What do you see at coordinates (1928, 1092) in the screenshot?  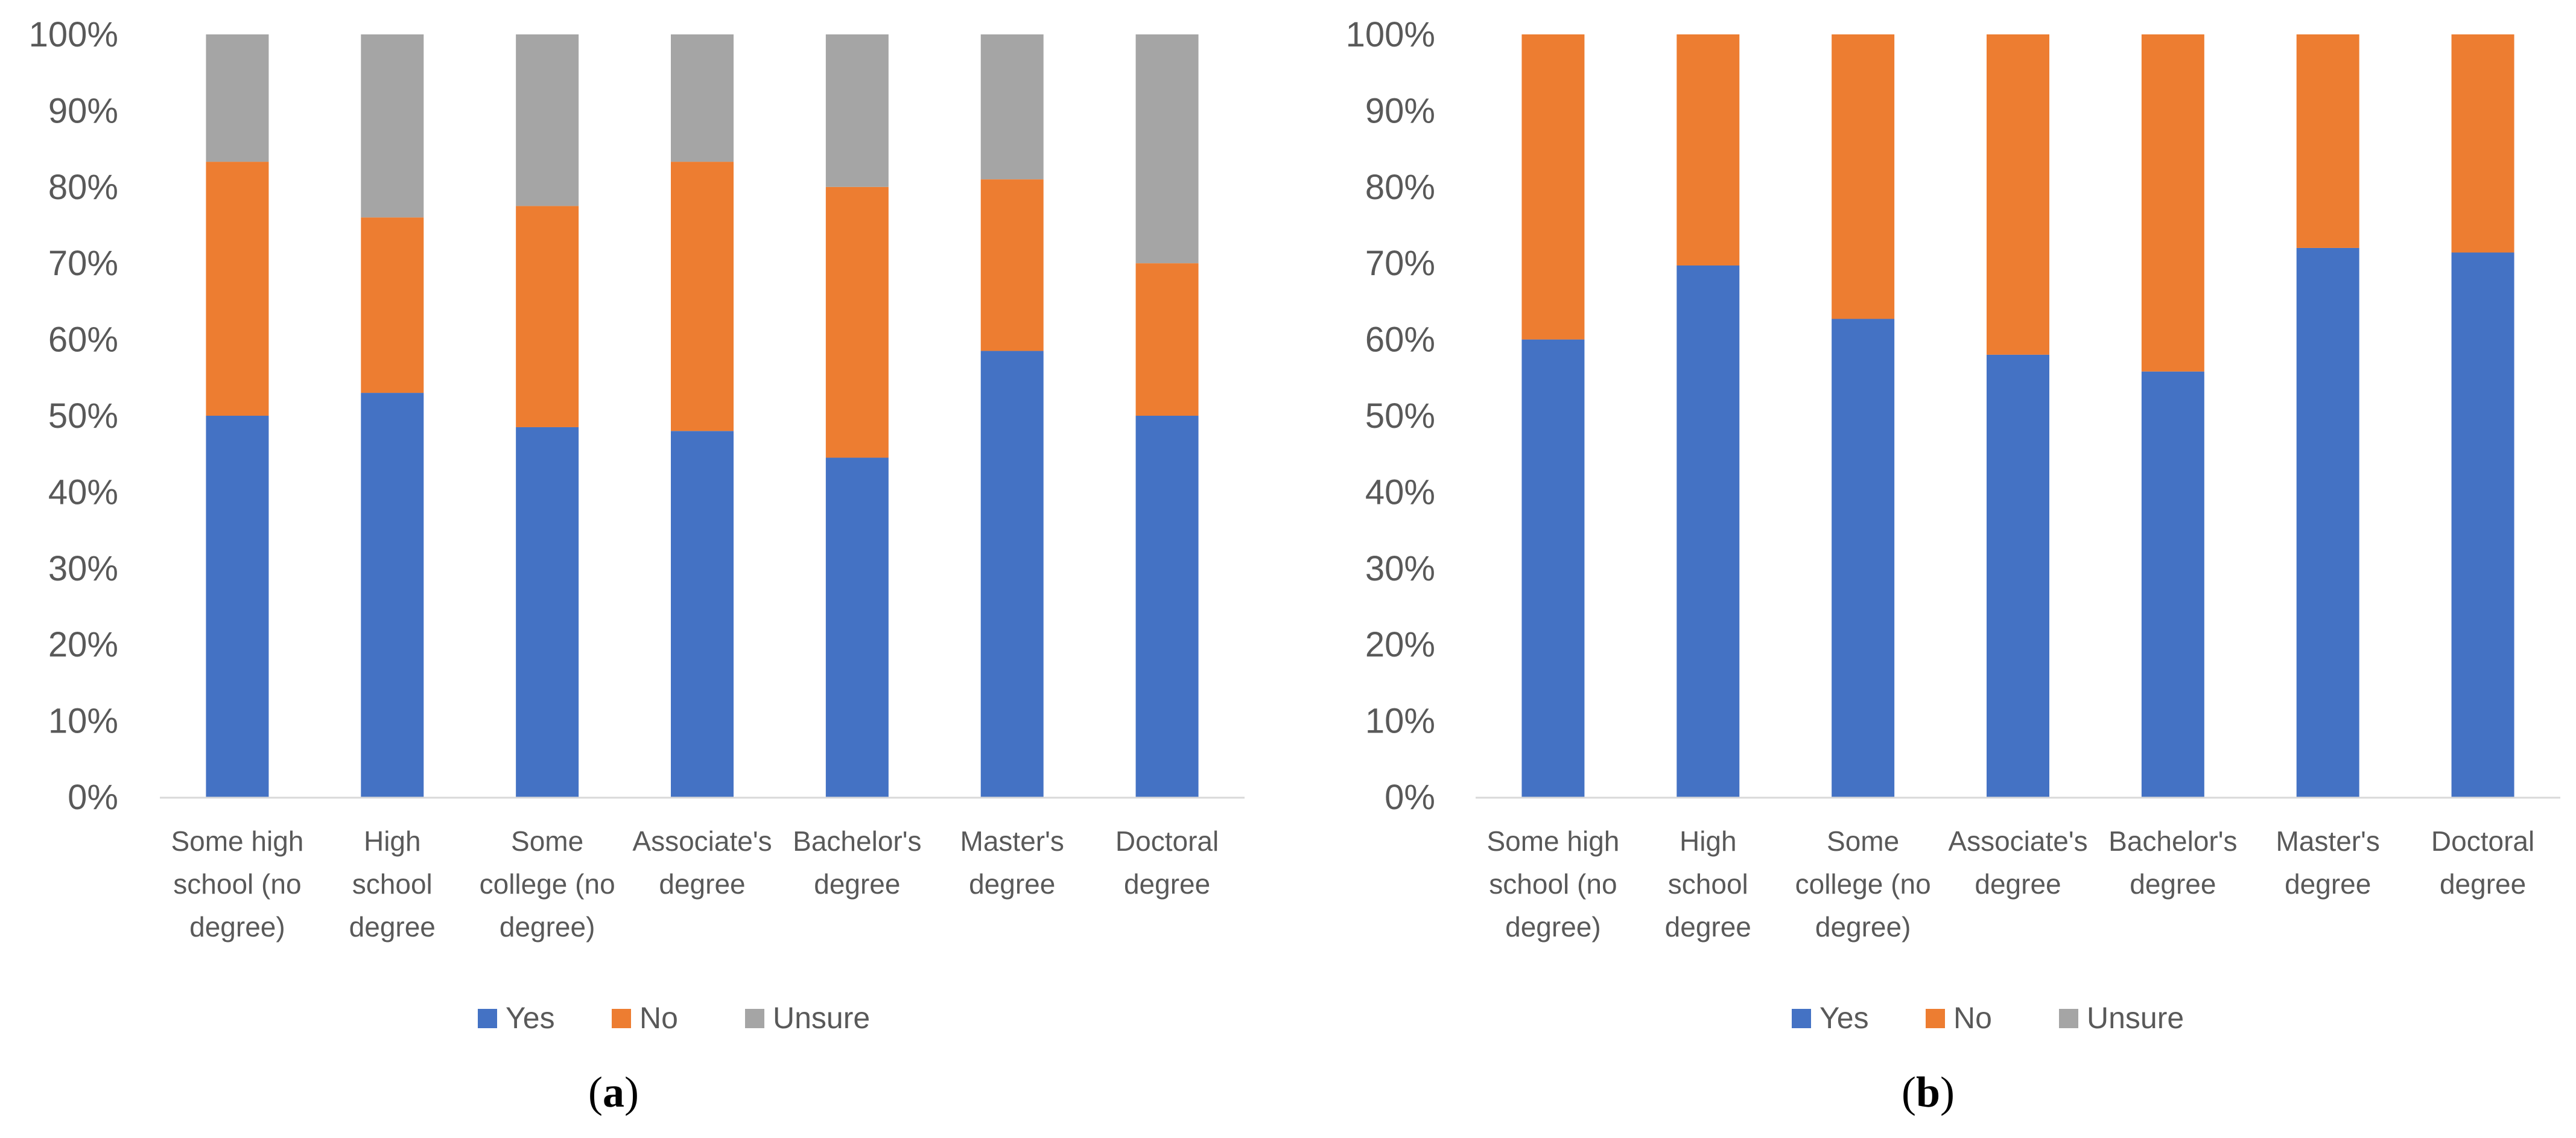 I see `panel-label: (b)` at bounding box center [1928, 1092].